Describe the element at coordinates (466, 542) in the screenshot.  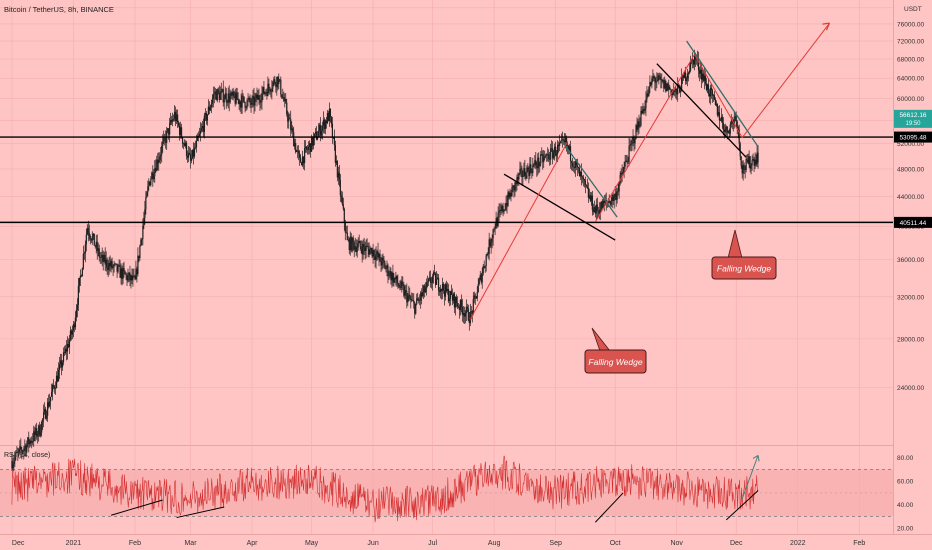
I see `time-axis` at that location.